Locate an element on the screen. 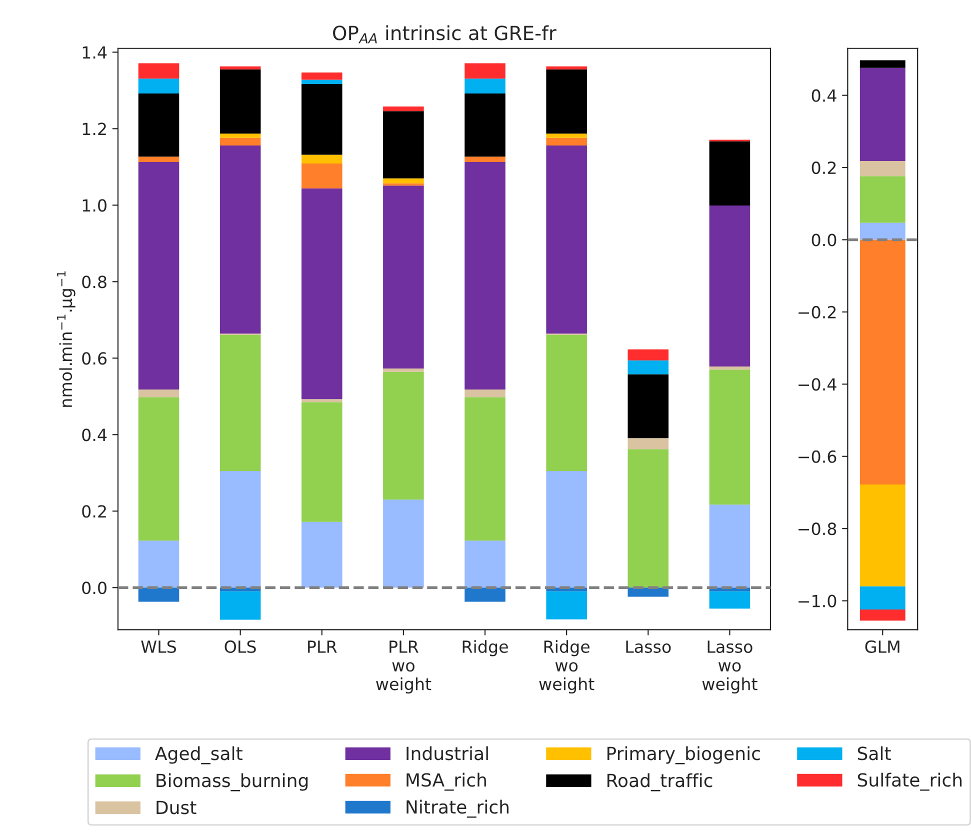 Image resolution: width=971 pixels, height=834 pixels. y-tick-label: −0.4 is located at coordinates (817, 384).